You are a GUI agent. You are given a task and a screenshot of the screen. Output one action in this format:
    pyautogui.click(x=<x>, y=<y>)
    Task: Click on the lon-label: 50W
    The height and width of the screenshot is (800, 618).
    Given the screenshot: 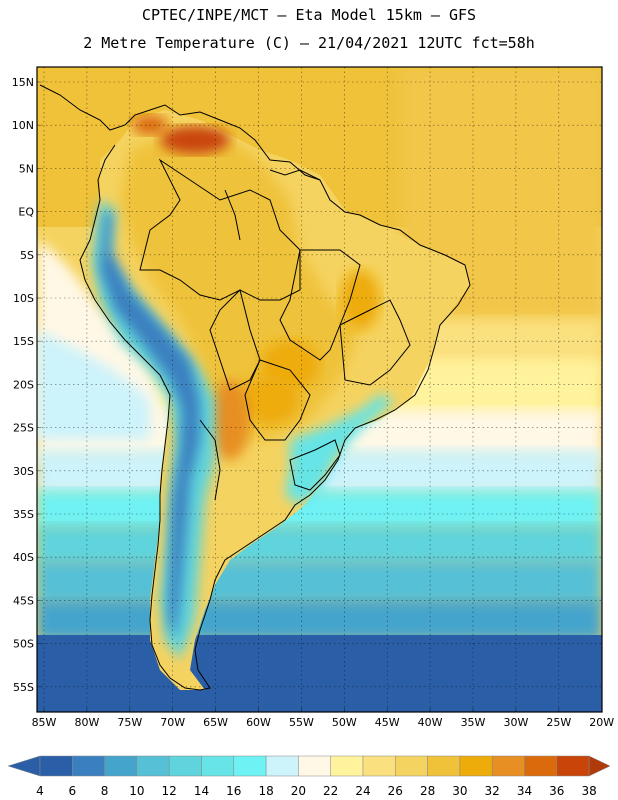 What is the action you would take?
    pyautogui.click(x=344, y=722)
    